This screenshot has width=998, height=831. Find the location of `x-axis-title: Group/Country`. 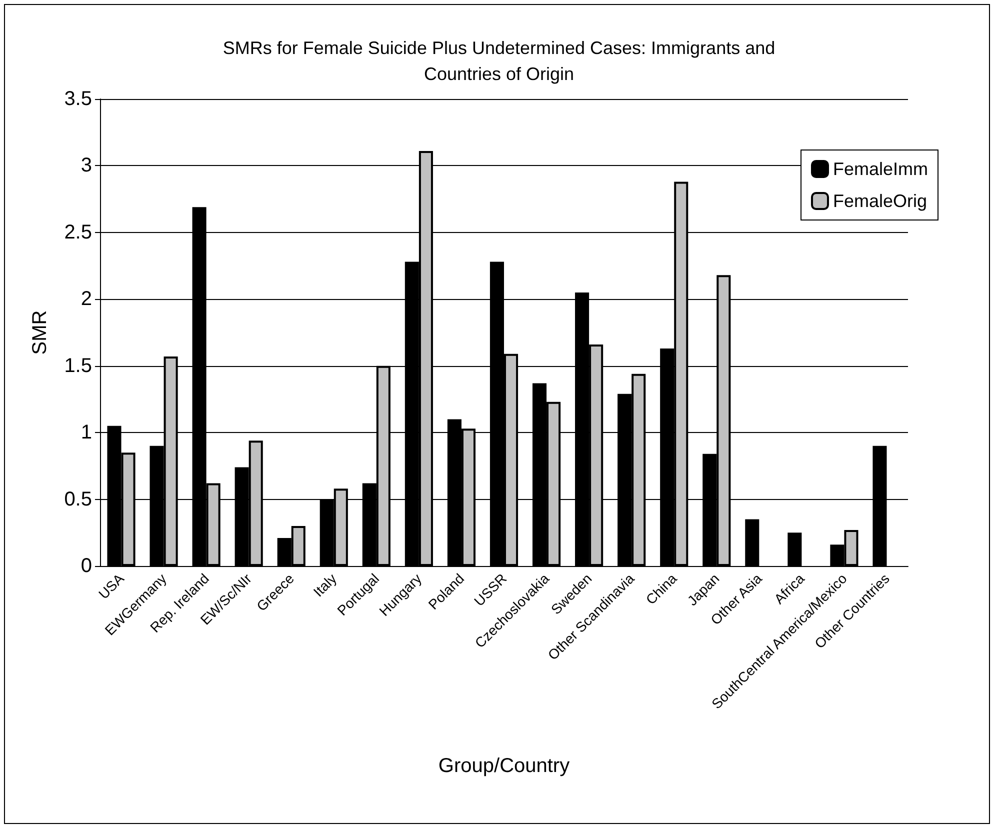

x-axis-title: Group/Country is located at coordinates (504, 766).